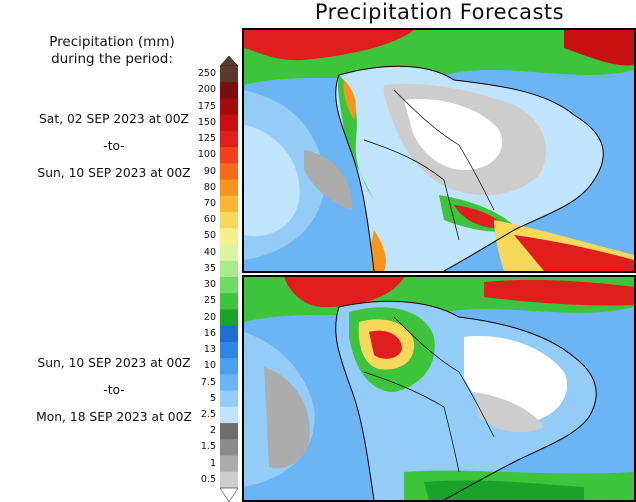 Image resolution: width=636 pixels, height=502 pixels. What do you see at coordinates (206, 139) in the screenshot?
I see `scale-tick-label: 125` at bounding box center [206, 139].